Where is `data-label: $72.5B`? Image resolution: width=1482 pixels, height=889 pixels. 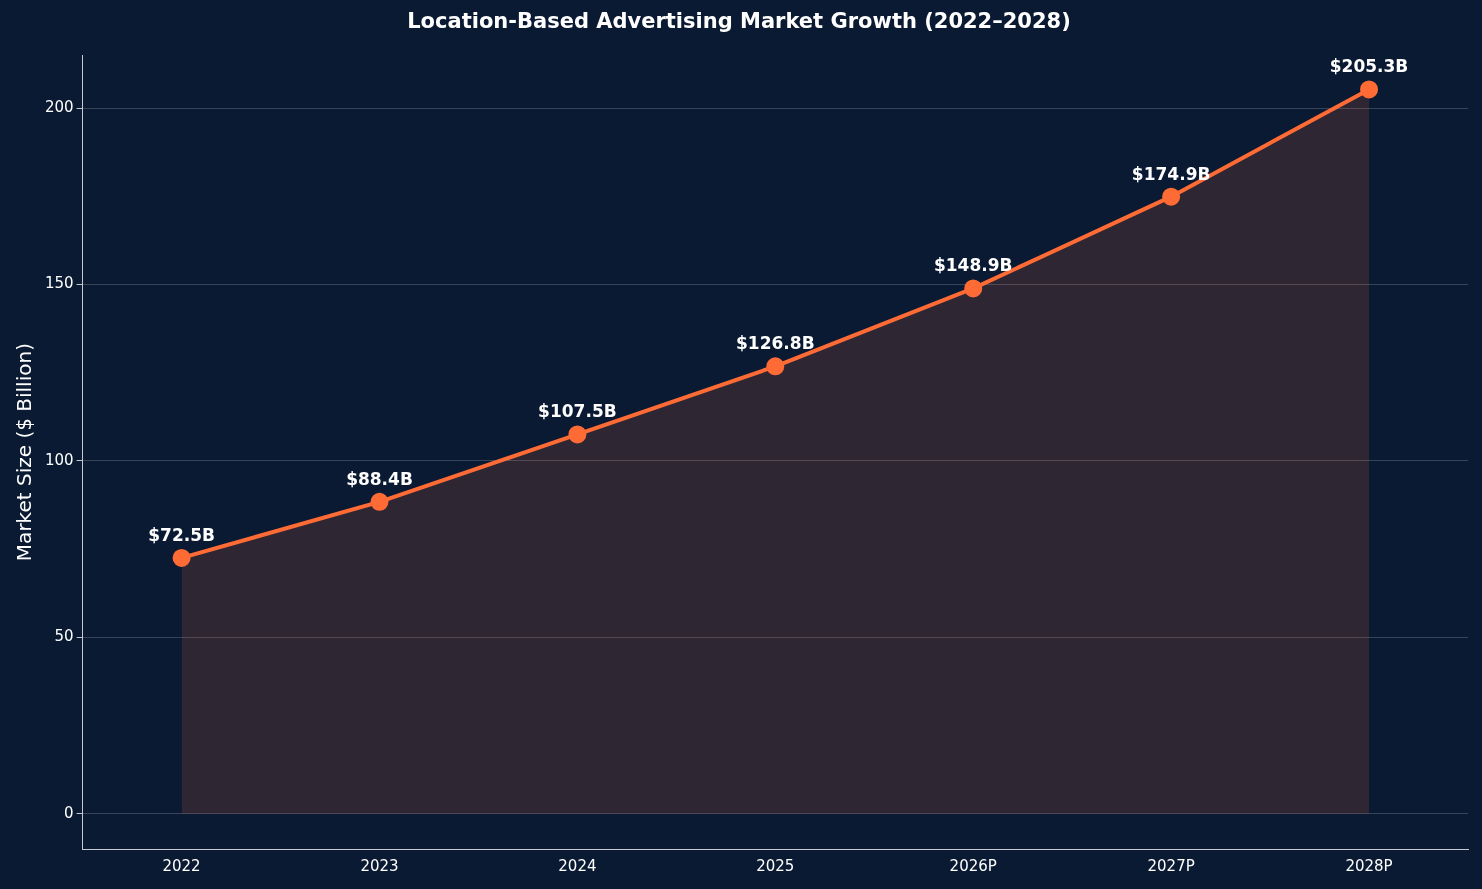 data-label: $72.5B is located at coordinates (181, 534).